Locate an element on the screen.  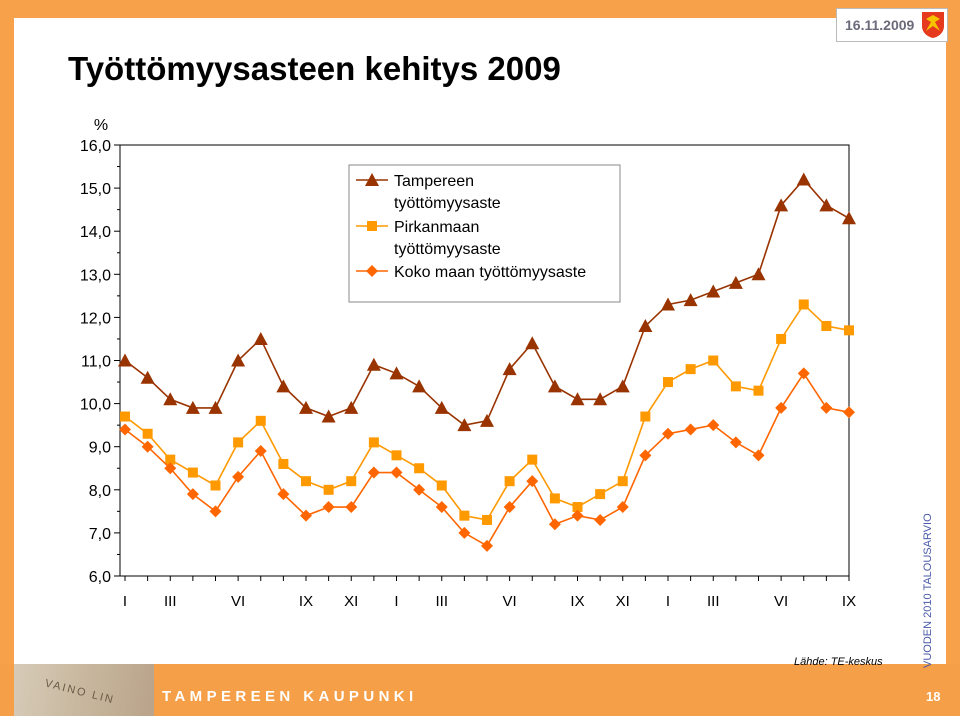
y-tick-label: 13,0 is located at coordinates (95, 275).